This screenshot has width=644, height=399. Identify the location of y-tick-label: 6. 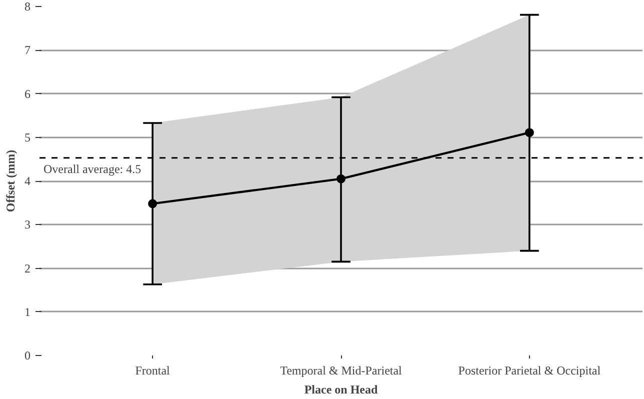
(27, 93).